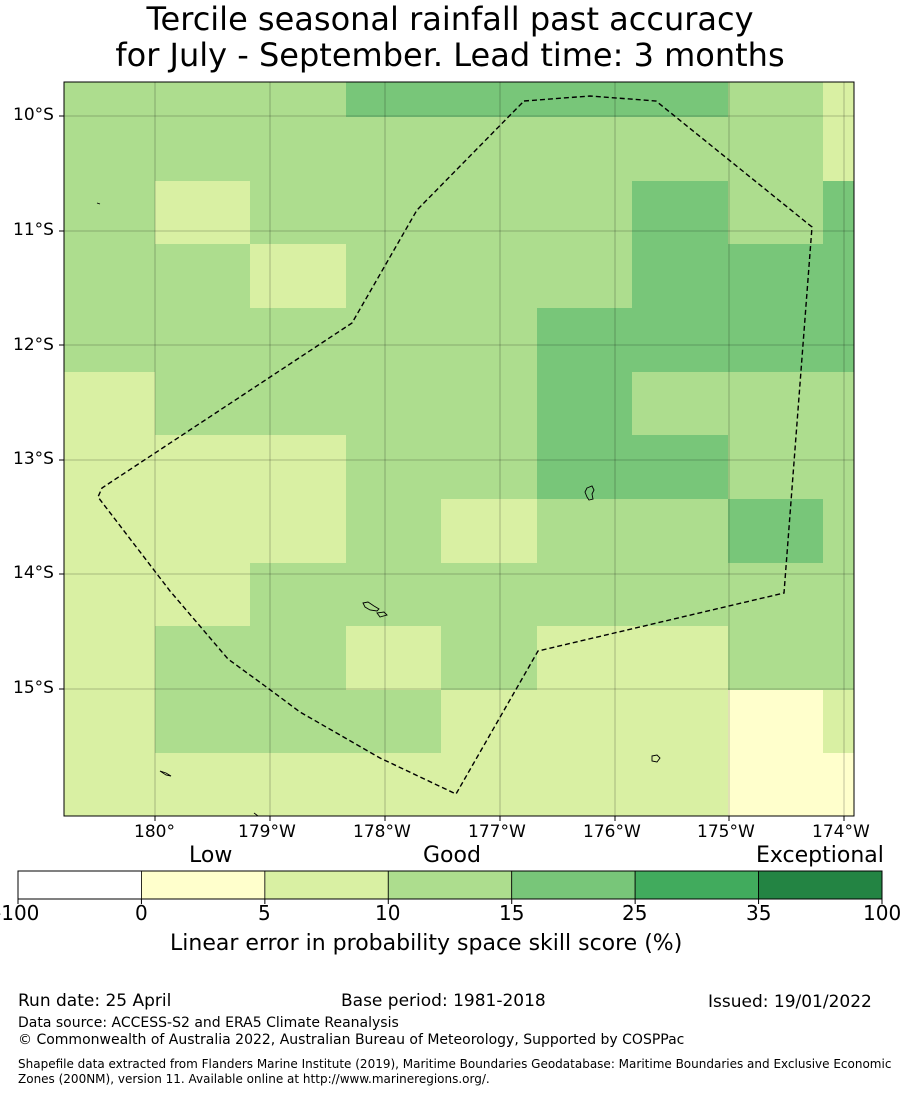 The height and width of the screenshot is (1095, 900). Describe the element at coordinates (512, 913) in the screenshot. I see `legend-tick-label: 15` at that location.